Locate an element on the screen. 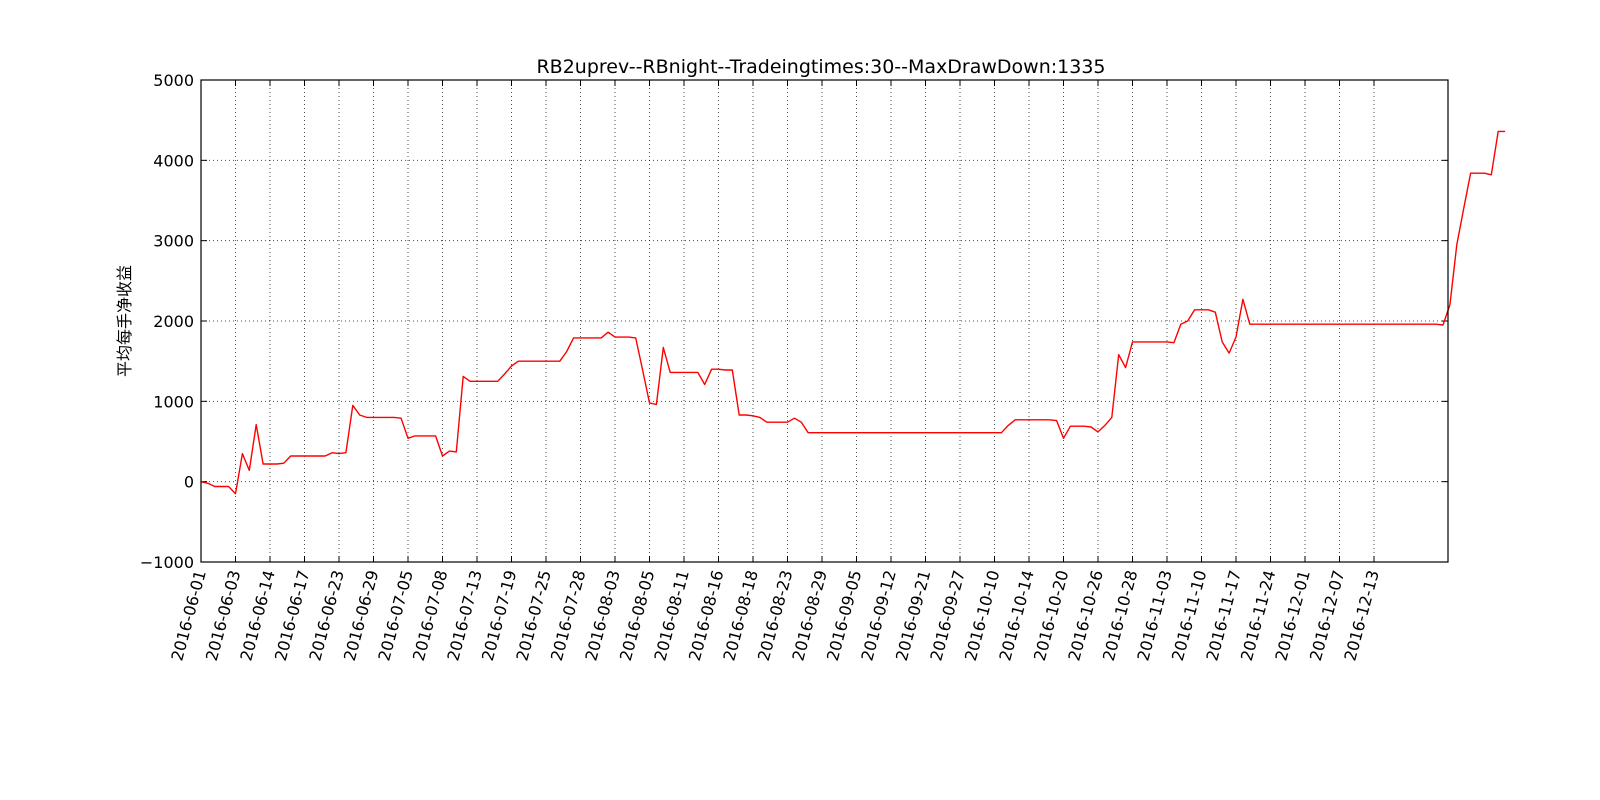  y-tick-label: 3000 is located at coordinates (173, 241).